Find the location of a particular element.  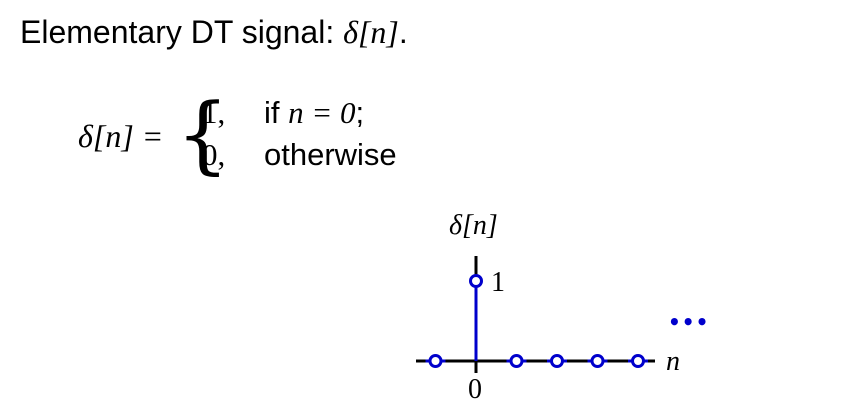

case-two-prefix: otherwise is located at coordinates (330, 154).